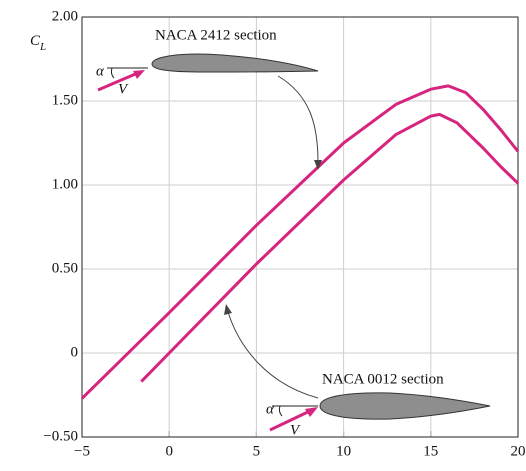  I want to click on y-tick-label: −0.50, so click(60, 436).